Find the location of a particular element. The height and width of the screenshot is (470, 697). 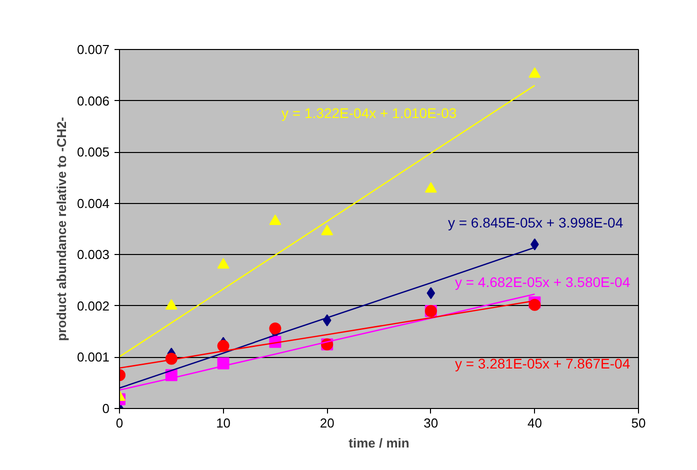

y-tick-label: 0.007 is located at coordinates (93, 49).